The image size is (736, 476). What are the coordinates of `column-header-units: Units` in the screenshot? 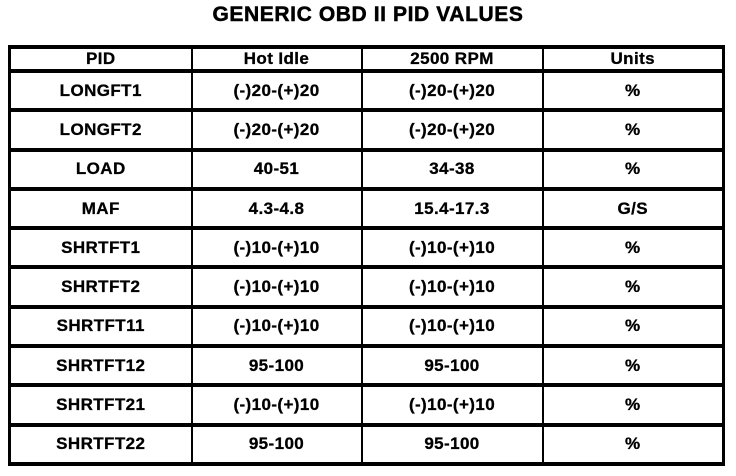 It's located at (633, 59).